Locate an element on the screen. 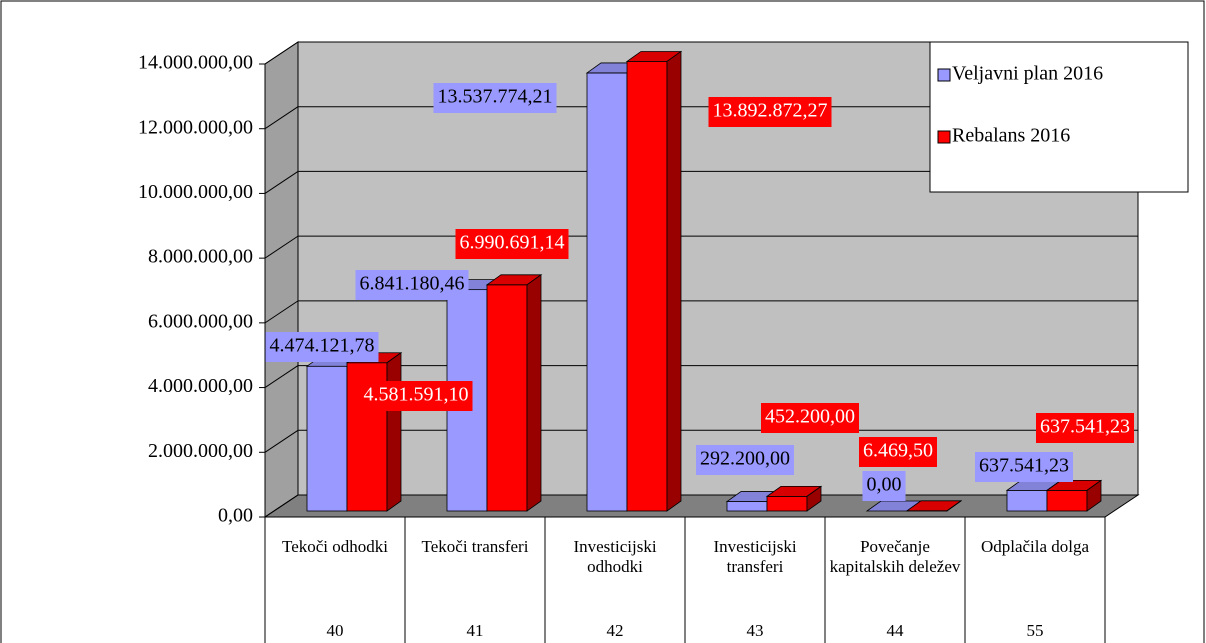 The width and height of the screenshot is (1206, 643). data-label: 0,00 is located at coordinates (884, 485).